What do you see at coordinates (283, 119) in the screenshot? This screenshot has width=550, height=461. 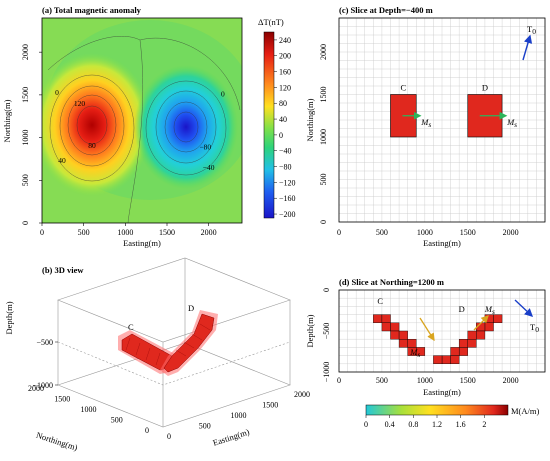 I see `colorbar-tick-label: 40` at bounding box center [283, 119].